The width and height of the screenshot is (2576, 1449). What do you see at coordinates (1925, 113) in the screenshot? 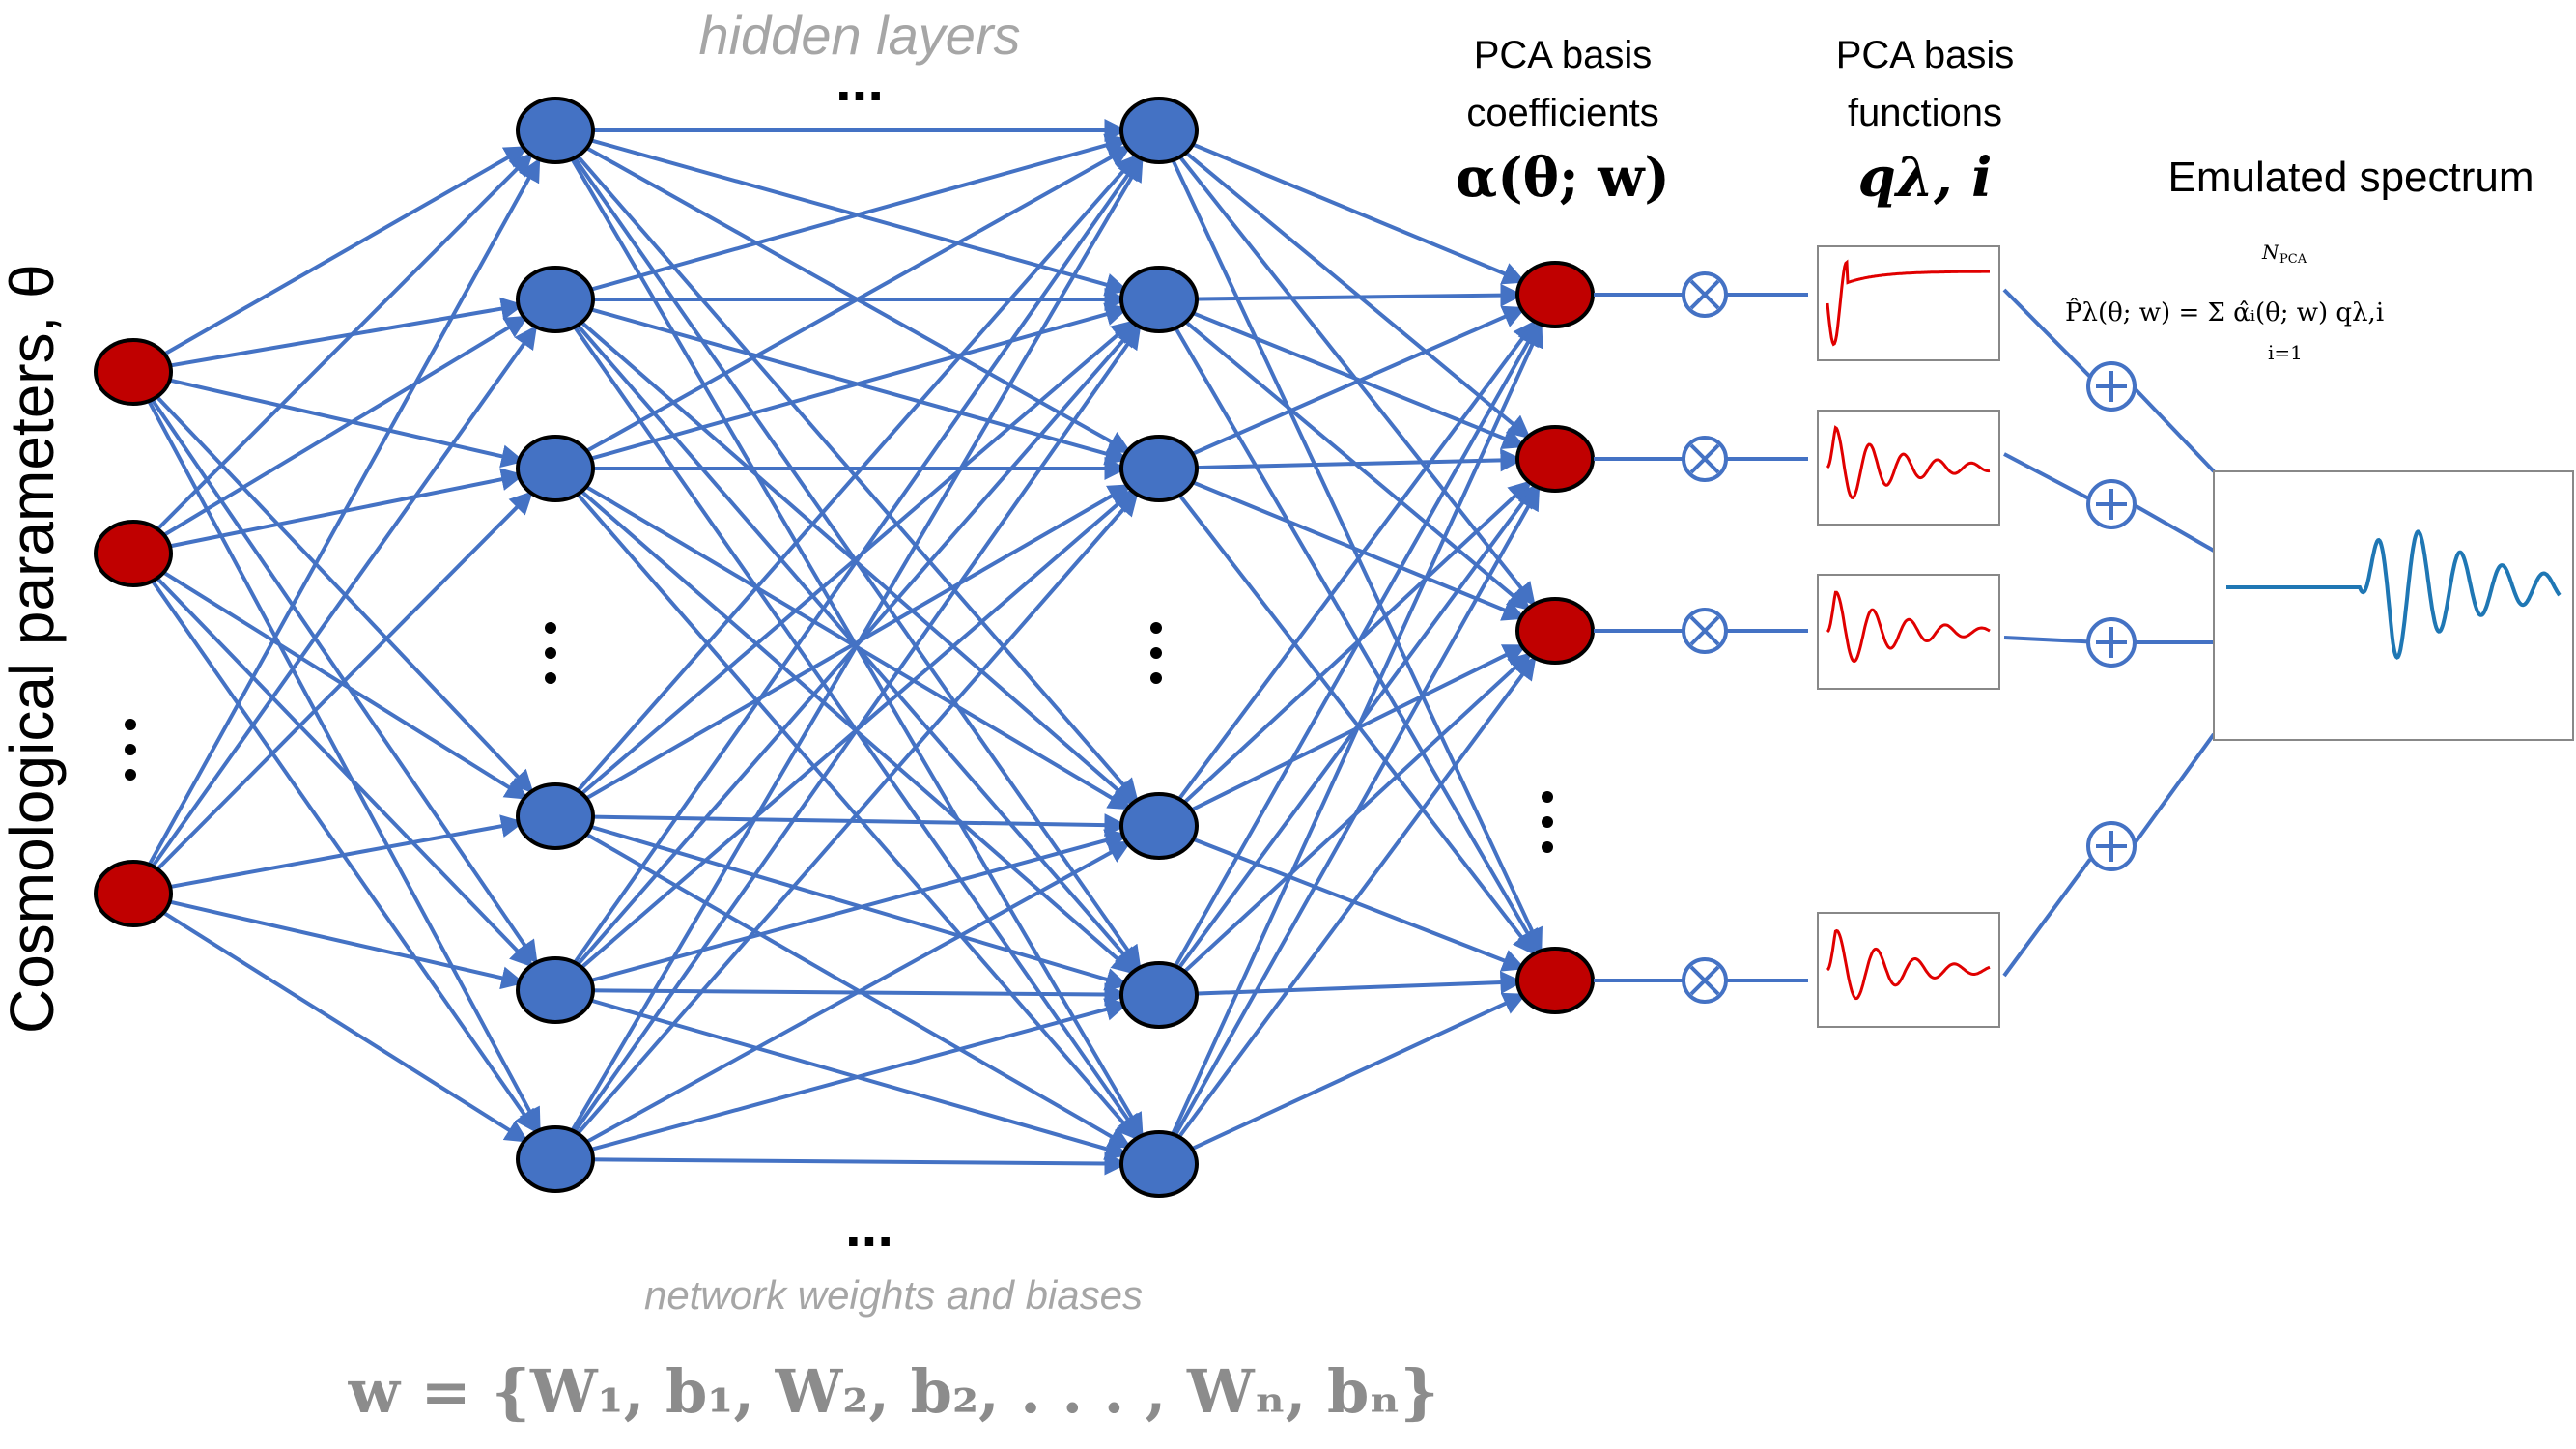
I see `pca-func-title-line2: functions` at bounding box center [1925, 113].